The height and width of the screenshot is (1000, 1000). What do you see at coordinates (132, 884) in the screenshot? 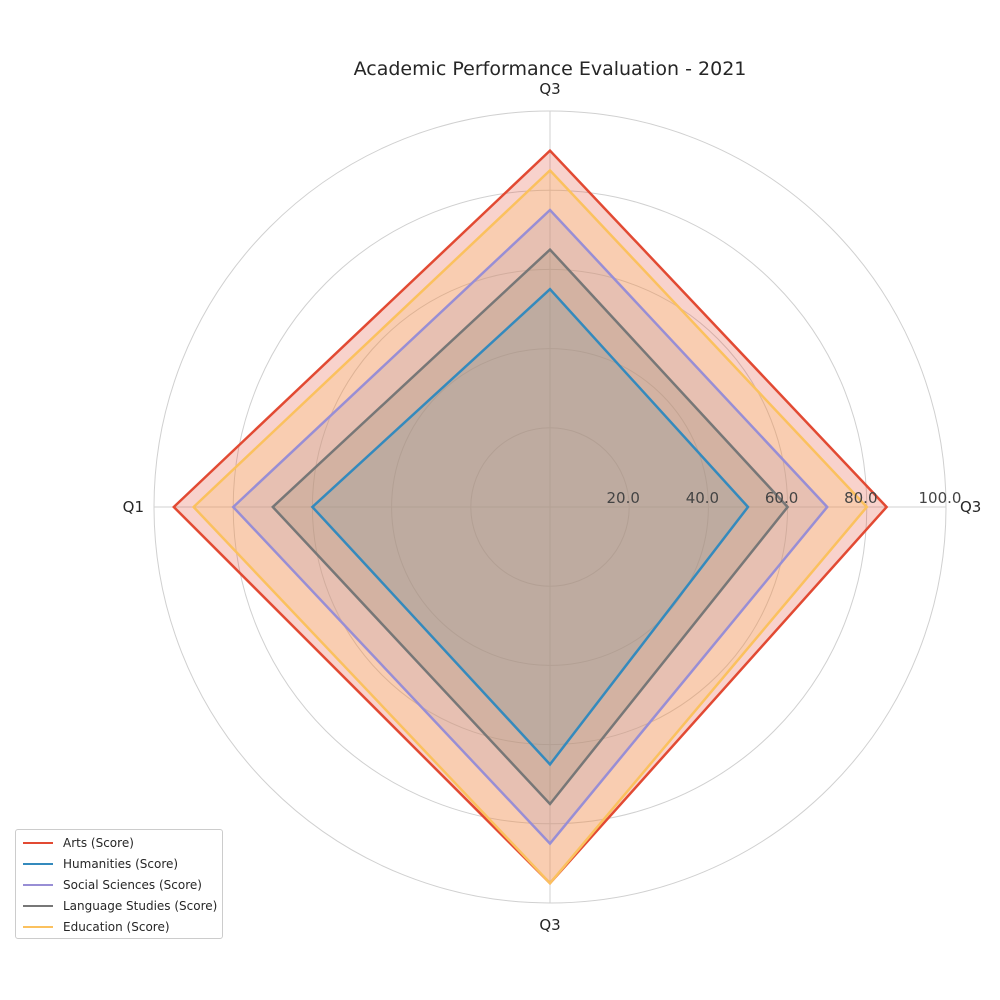
I see `legend-label: Social Sciences (Score)` at bounding box center [132, 884].